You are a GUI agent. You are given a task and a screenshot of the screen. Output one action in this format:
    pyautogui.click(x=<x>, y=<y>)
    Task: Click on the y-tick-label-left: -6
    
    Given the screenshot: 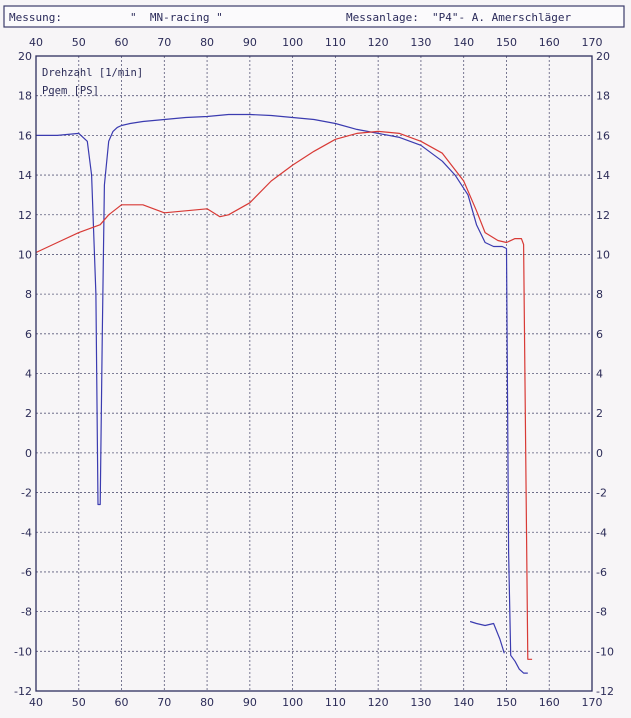 What is the action you would take?
    pyautogui.click(x=26, y=572)
    